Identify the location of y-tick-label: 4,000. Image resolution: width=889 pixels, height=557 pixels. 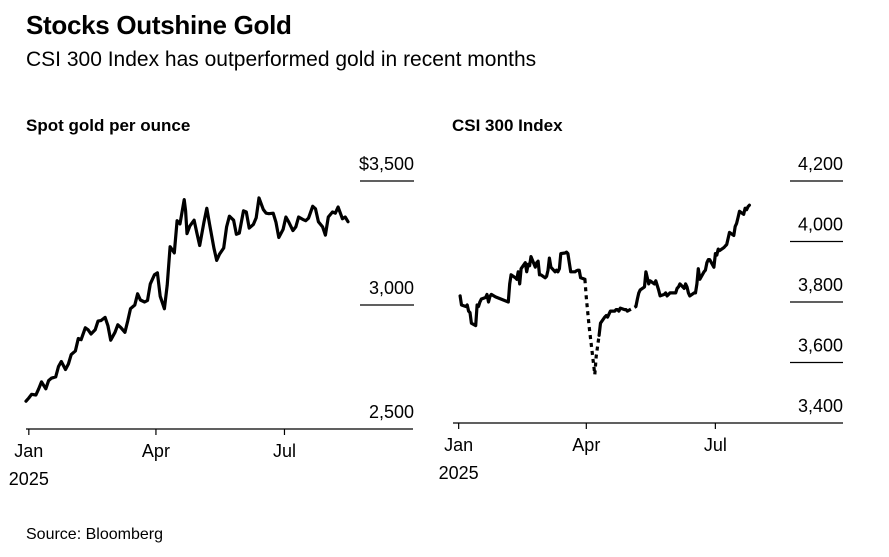
(820, 225).